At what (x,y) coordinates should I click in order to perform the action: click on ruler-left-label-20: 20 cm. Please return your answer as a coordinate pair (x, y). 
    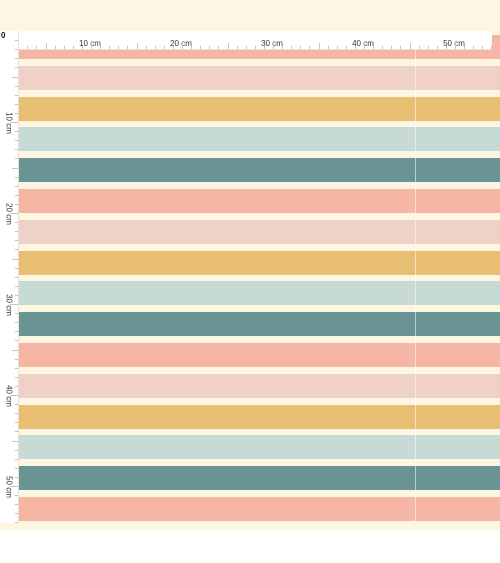
    Looking at the image, I should click on (9, 214).